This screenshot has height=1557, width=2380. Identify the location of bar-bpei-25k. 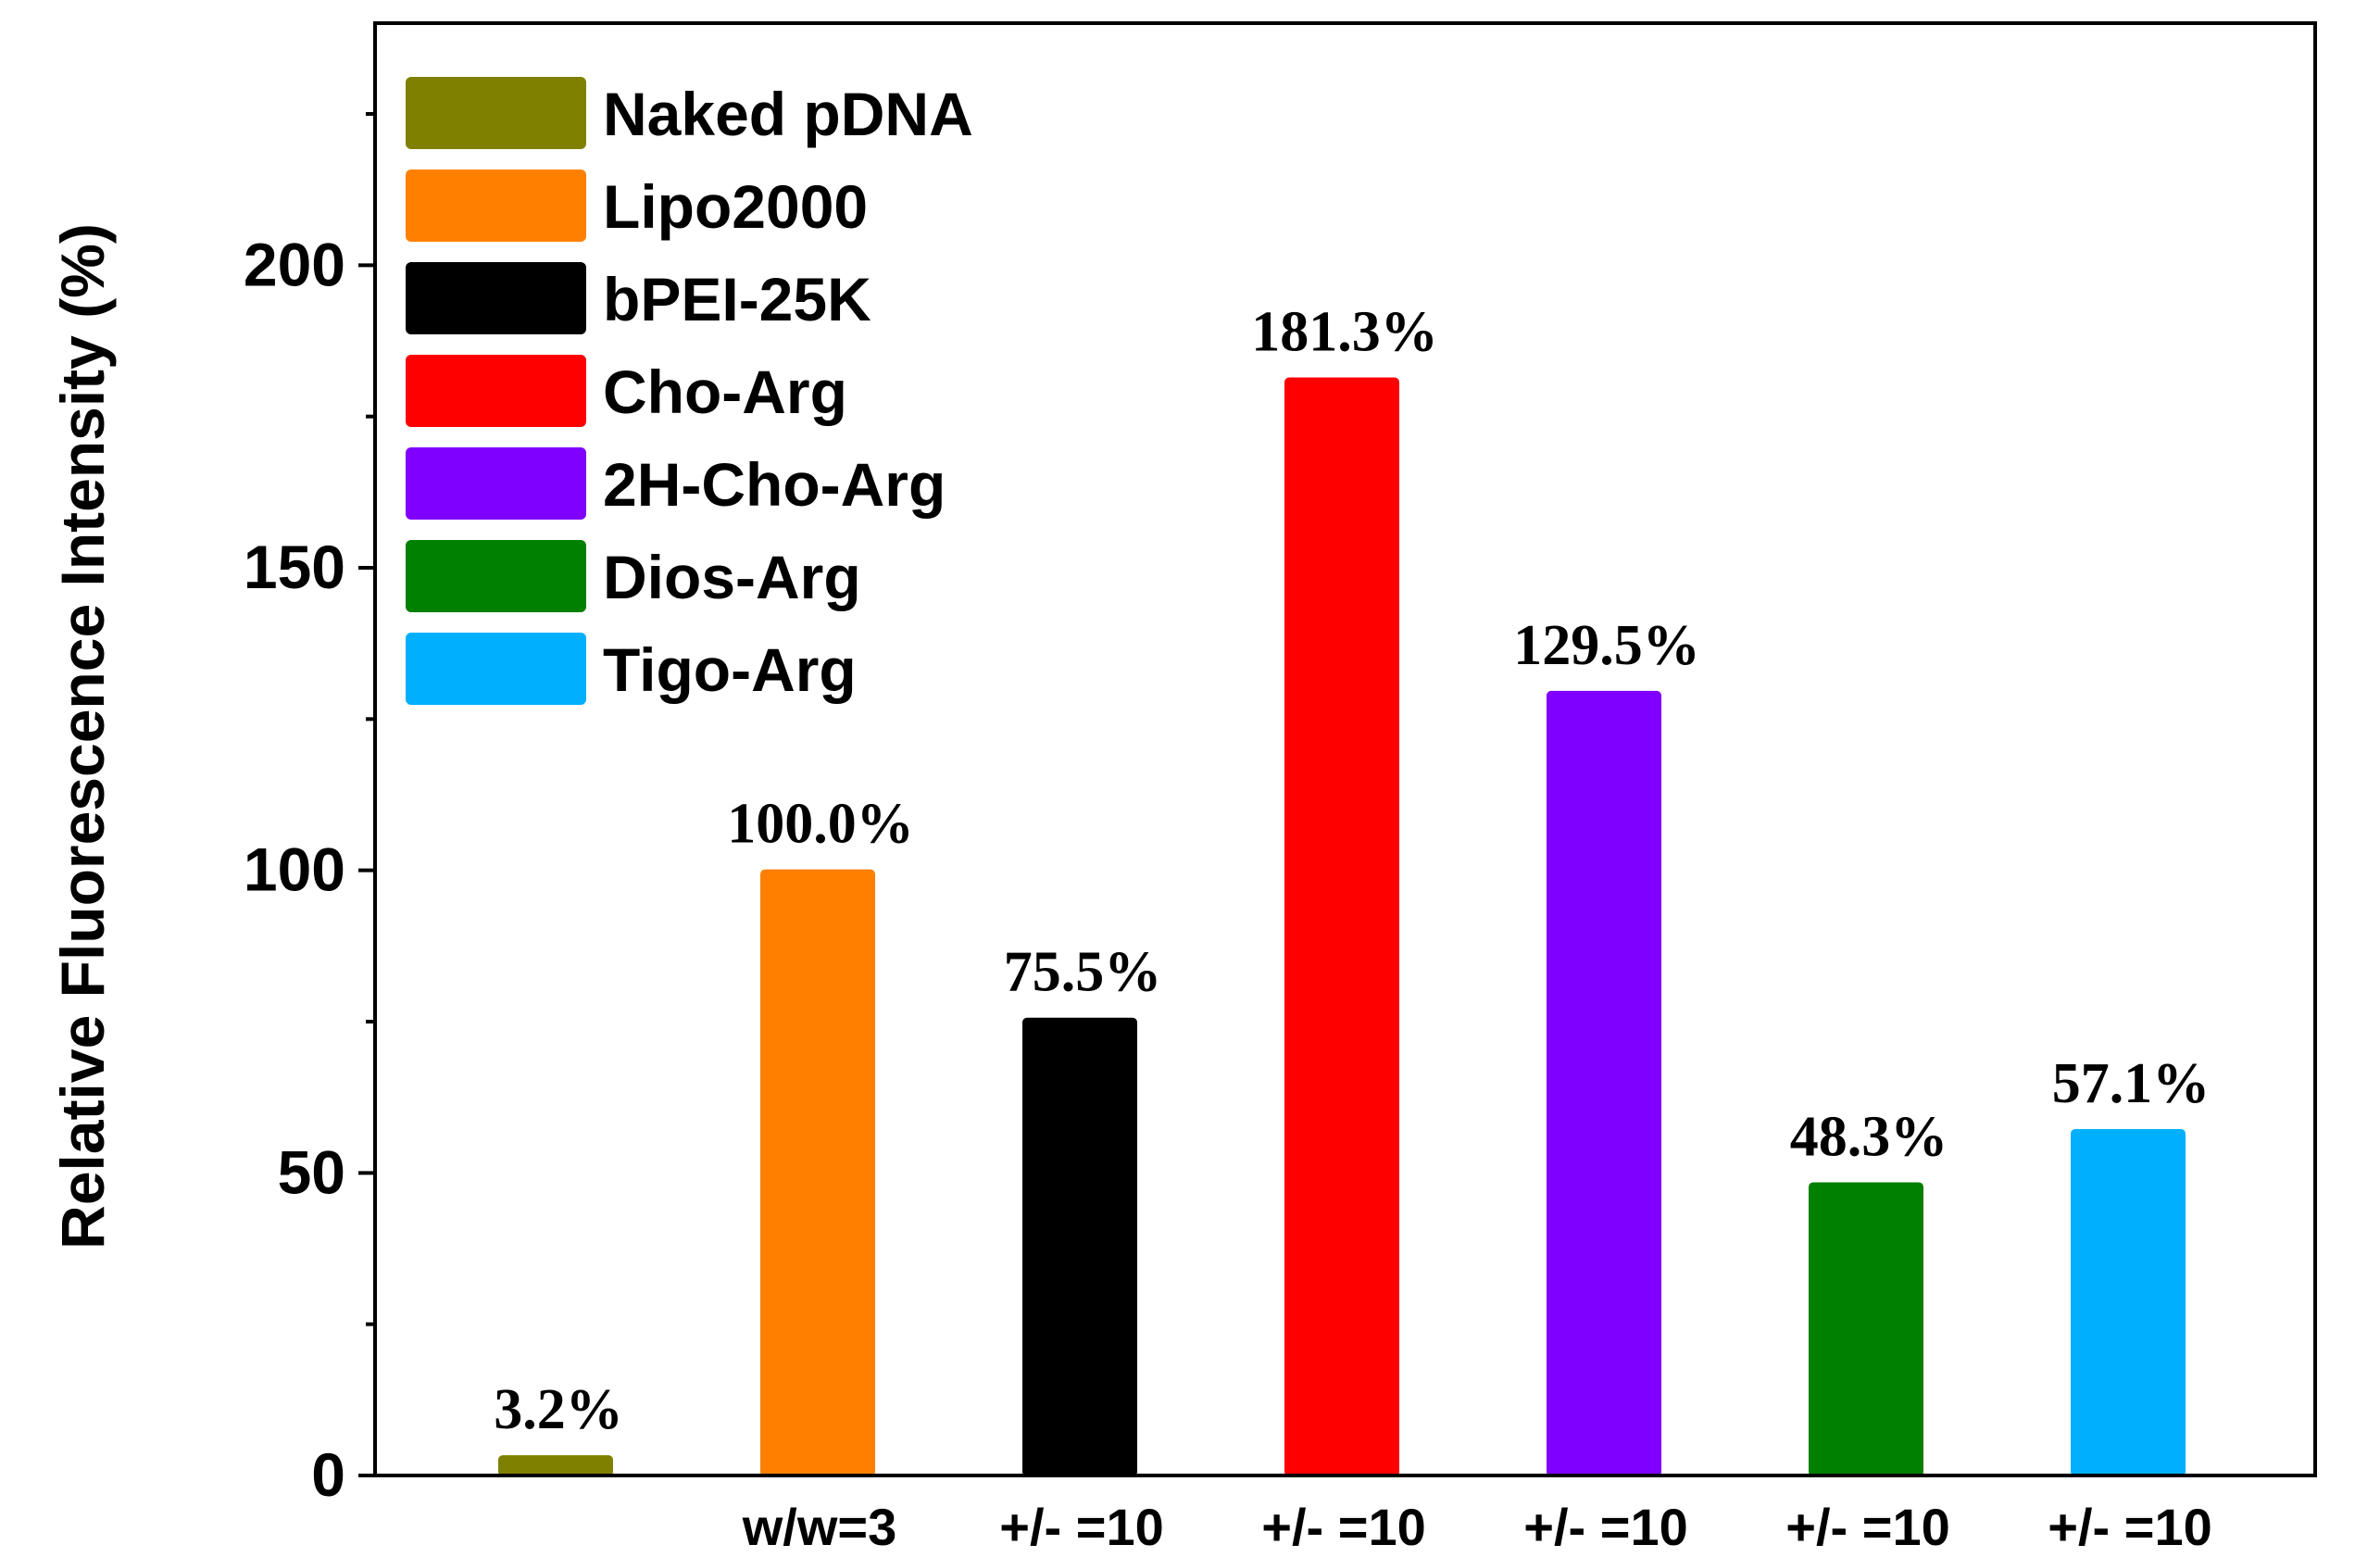
(1079, 1246).